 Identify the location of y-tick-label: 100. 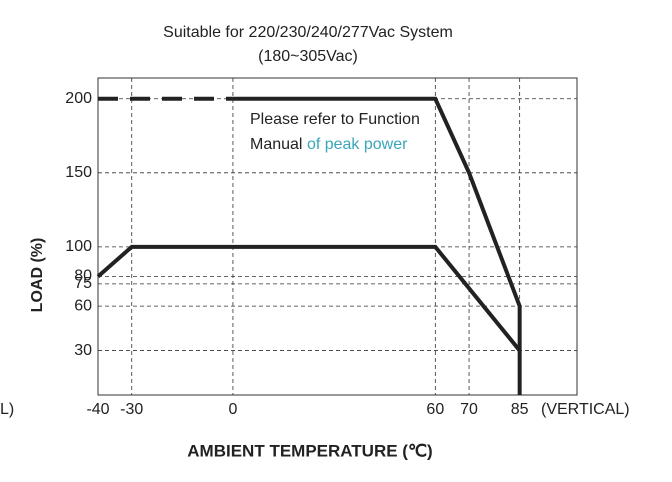
(78, 246).